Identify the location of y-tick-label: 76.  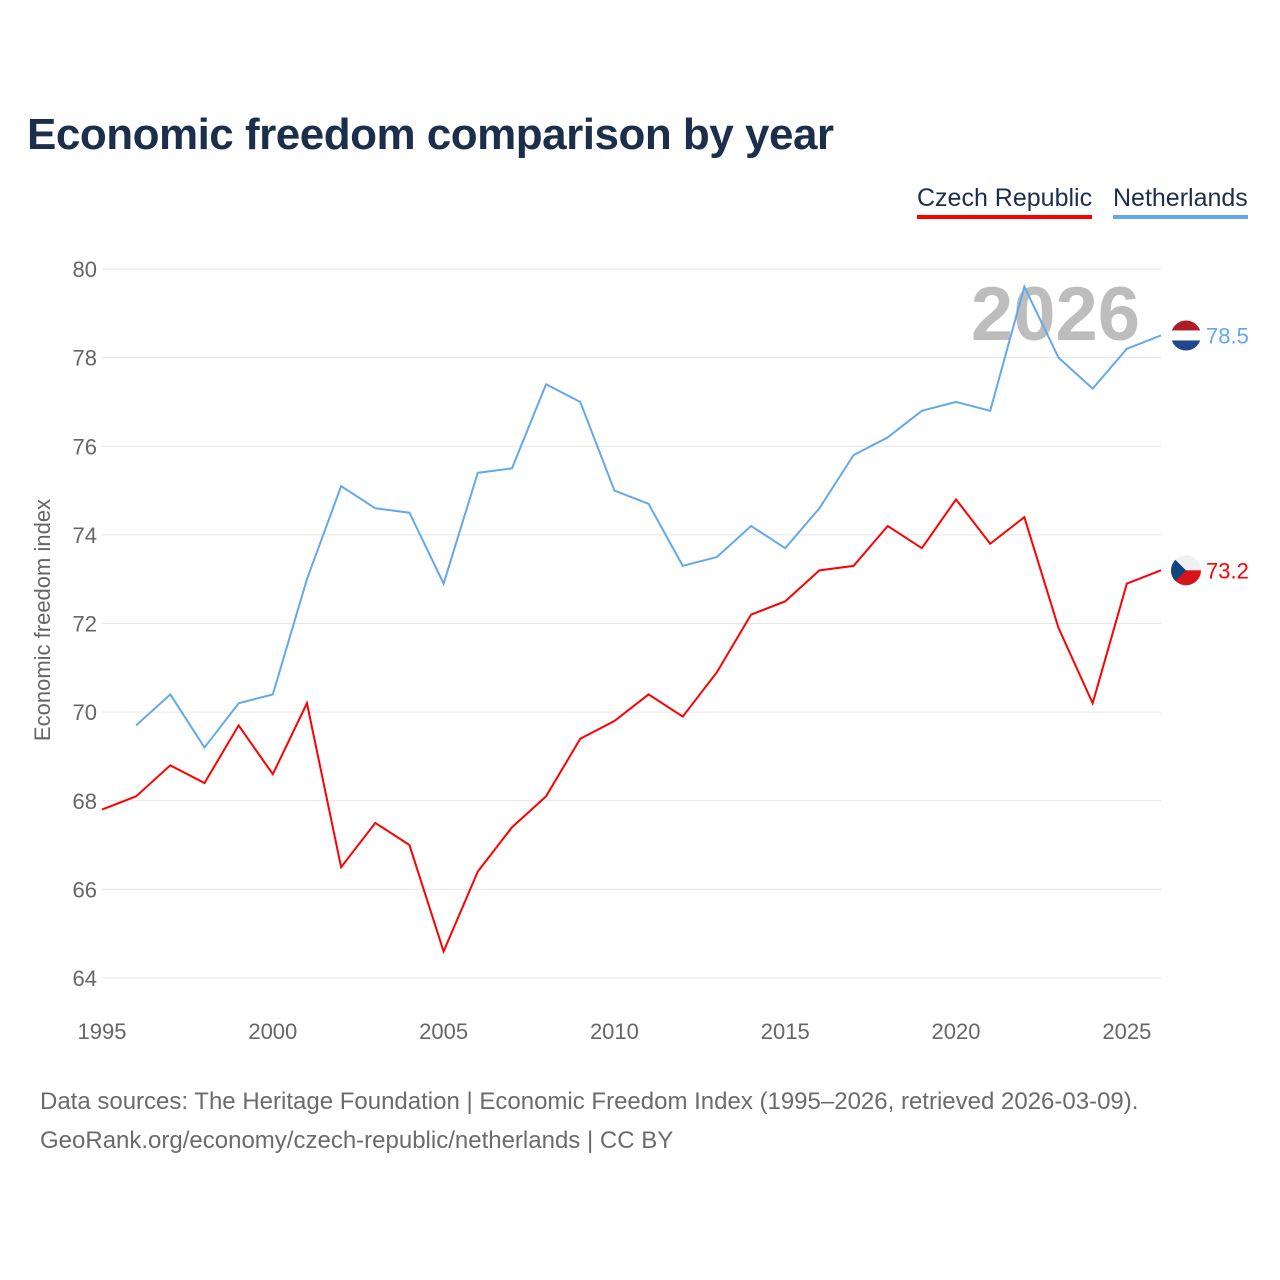
(85, 446).